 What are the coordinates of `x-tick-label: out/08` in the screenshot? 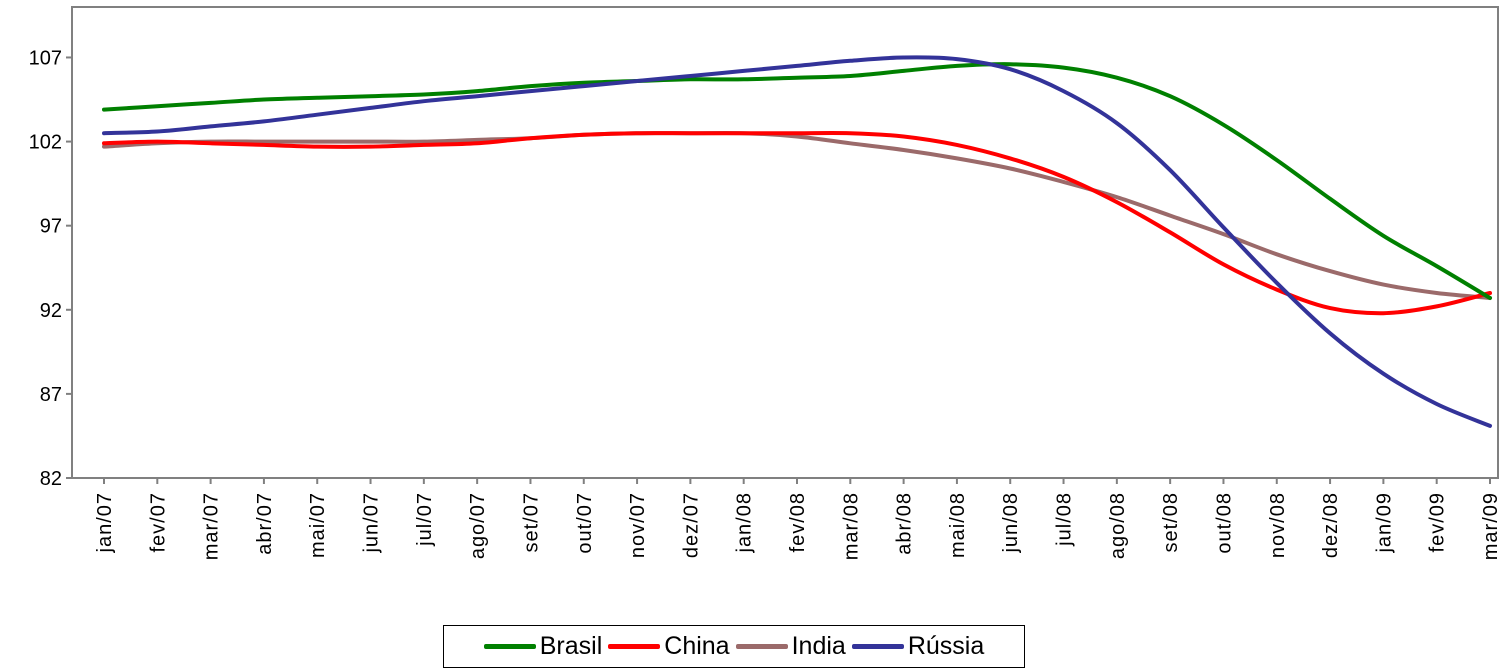 It's located at (1224, 523).